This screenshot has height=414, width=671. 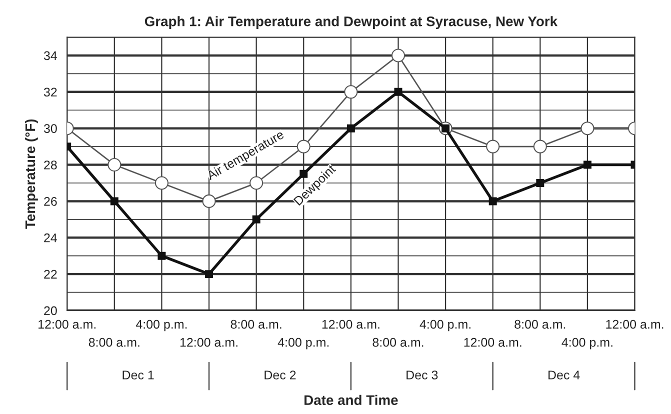 I want to click on y-tick-label: 30, so click(x=50, y=128).